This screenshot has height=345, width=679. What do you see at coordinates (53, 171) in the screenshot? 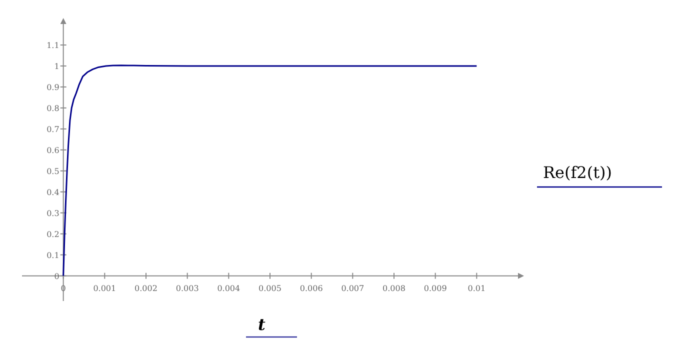
I see `y-tick-label: 0.5` at bounding box center [53, 171].